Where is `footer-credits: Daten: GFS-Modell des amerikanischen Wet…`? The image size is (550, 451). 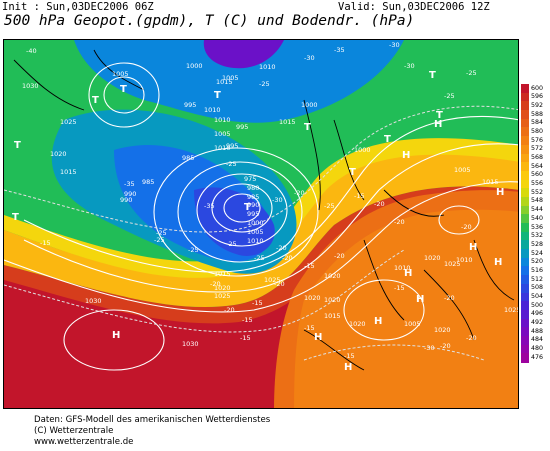 footer-credits: Daten: GFS-Modell des amerikanischen Wet… is located at coordinates (152, 431).